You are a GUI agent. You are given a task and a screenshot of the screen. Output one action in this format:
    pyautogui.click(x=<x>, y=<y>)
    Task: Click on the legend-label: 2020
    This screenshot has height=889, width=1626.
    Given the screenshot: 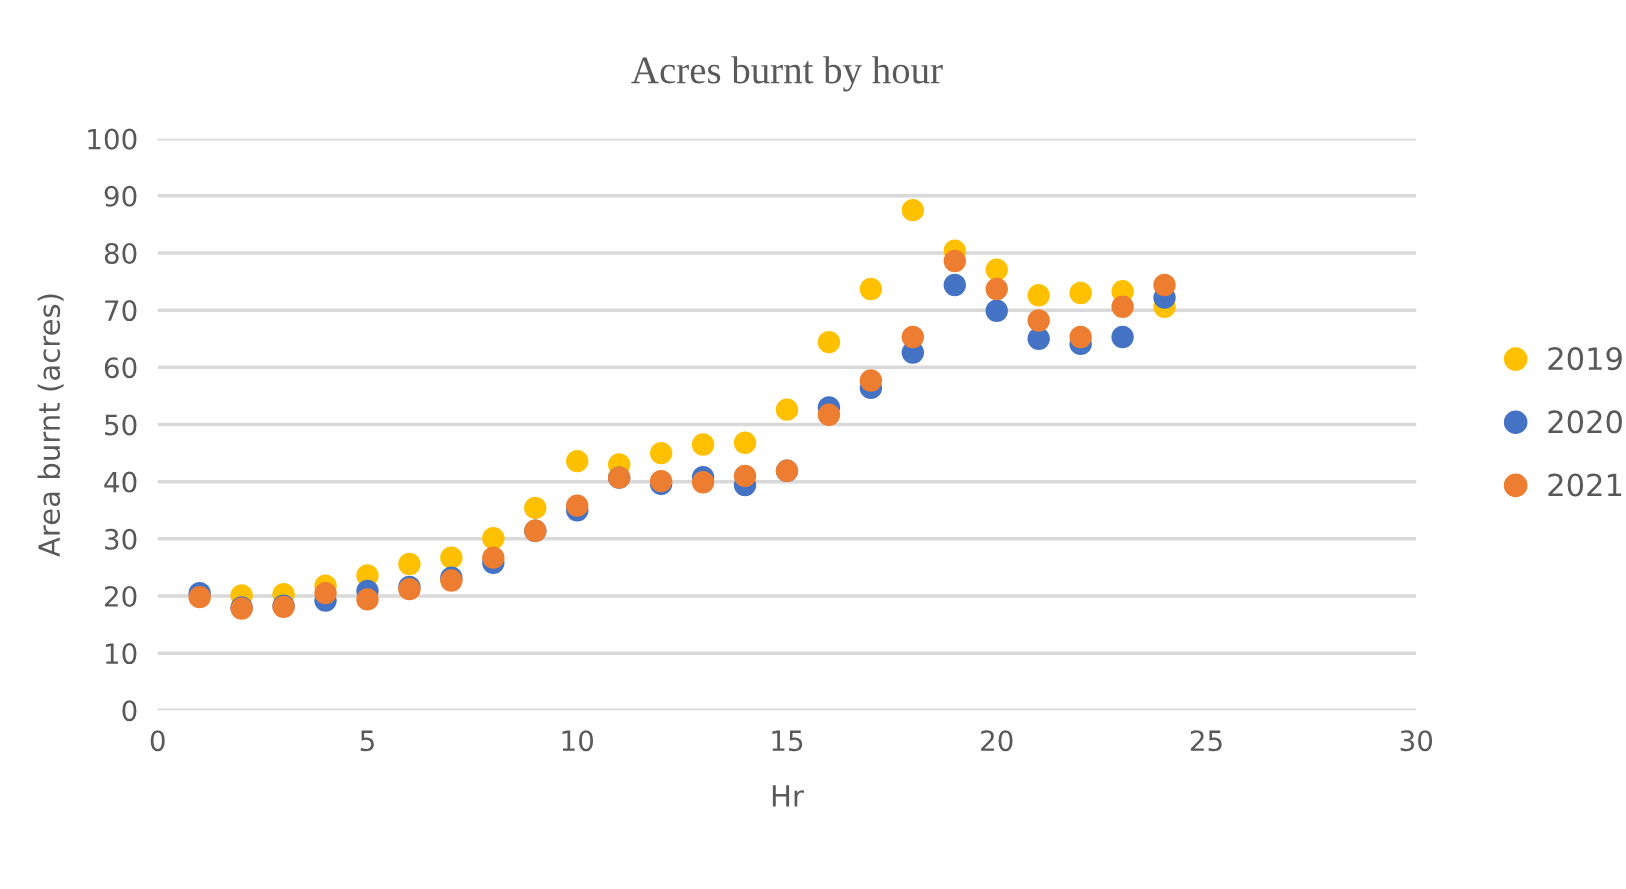 What is the action you would take?
    pyautogui.click(x=1585, y=422)
    